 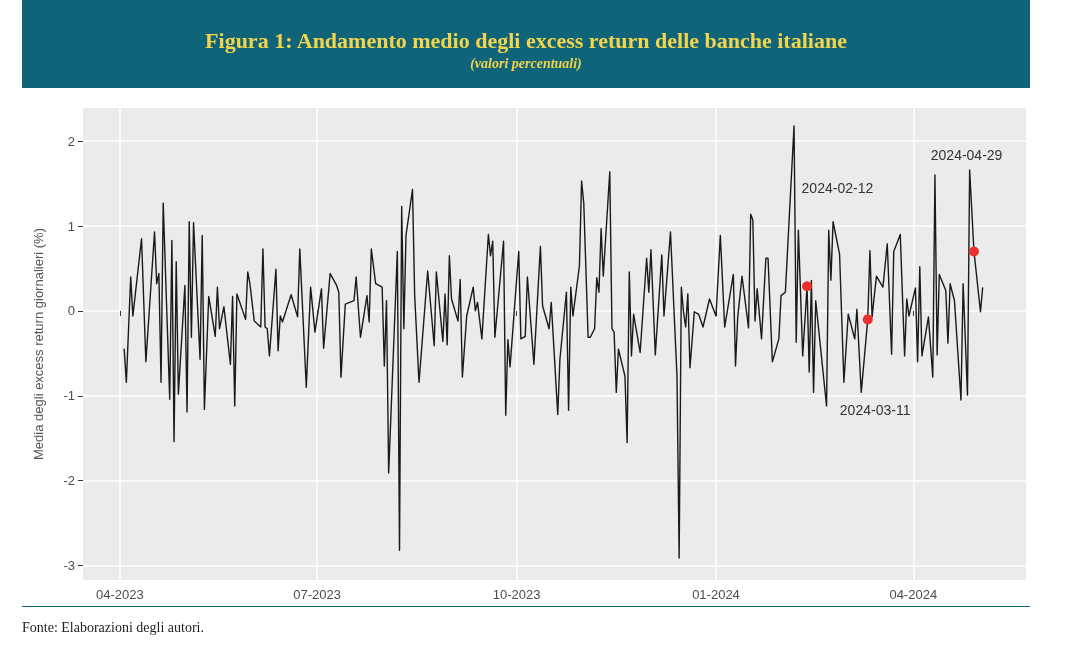 What do you see at coordinates (113, 628) in the screenshot?
I see `source-note: Fonte: Elaborazioni degli autori.` at bounding box center [113, 628].